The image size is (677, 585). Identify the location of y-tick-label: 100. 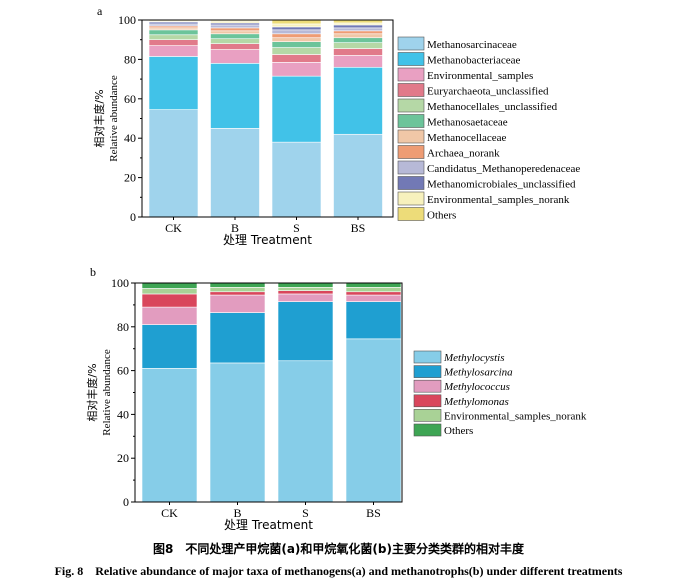
(127, 20).